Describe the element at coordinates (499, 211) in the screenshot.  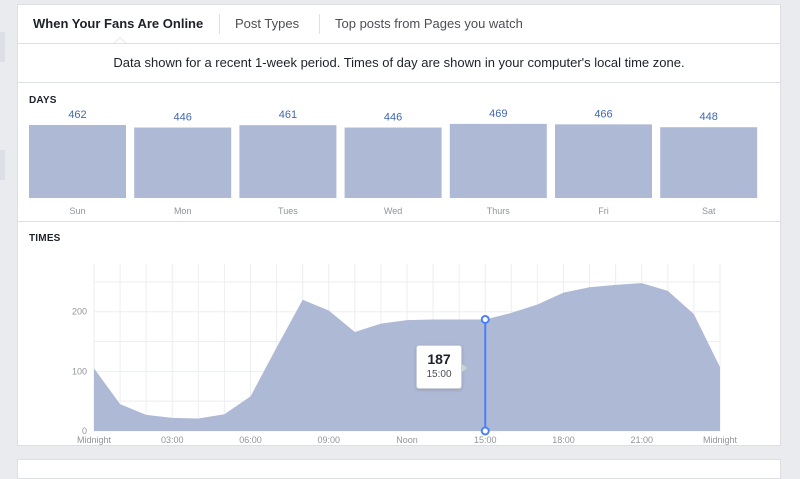
I see `day-label: Thurs` at that location.